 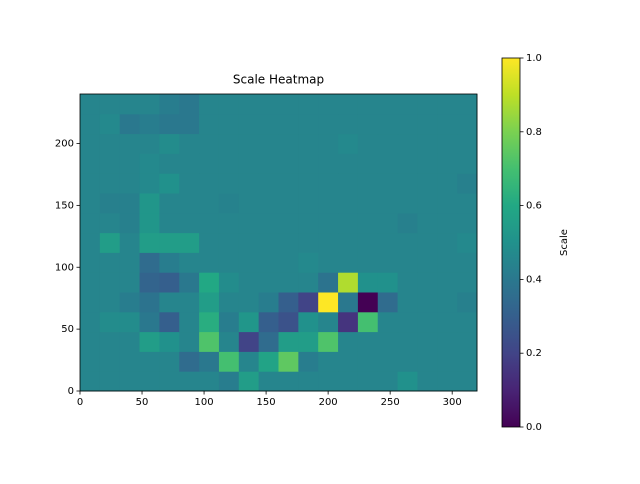 I want to click on colorbar-tick-label: 1.0, so click(x=534, y=58).